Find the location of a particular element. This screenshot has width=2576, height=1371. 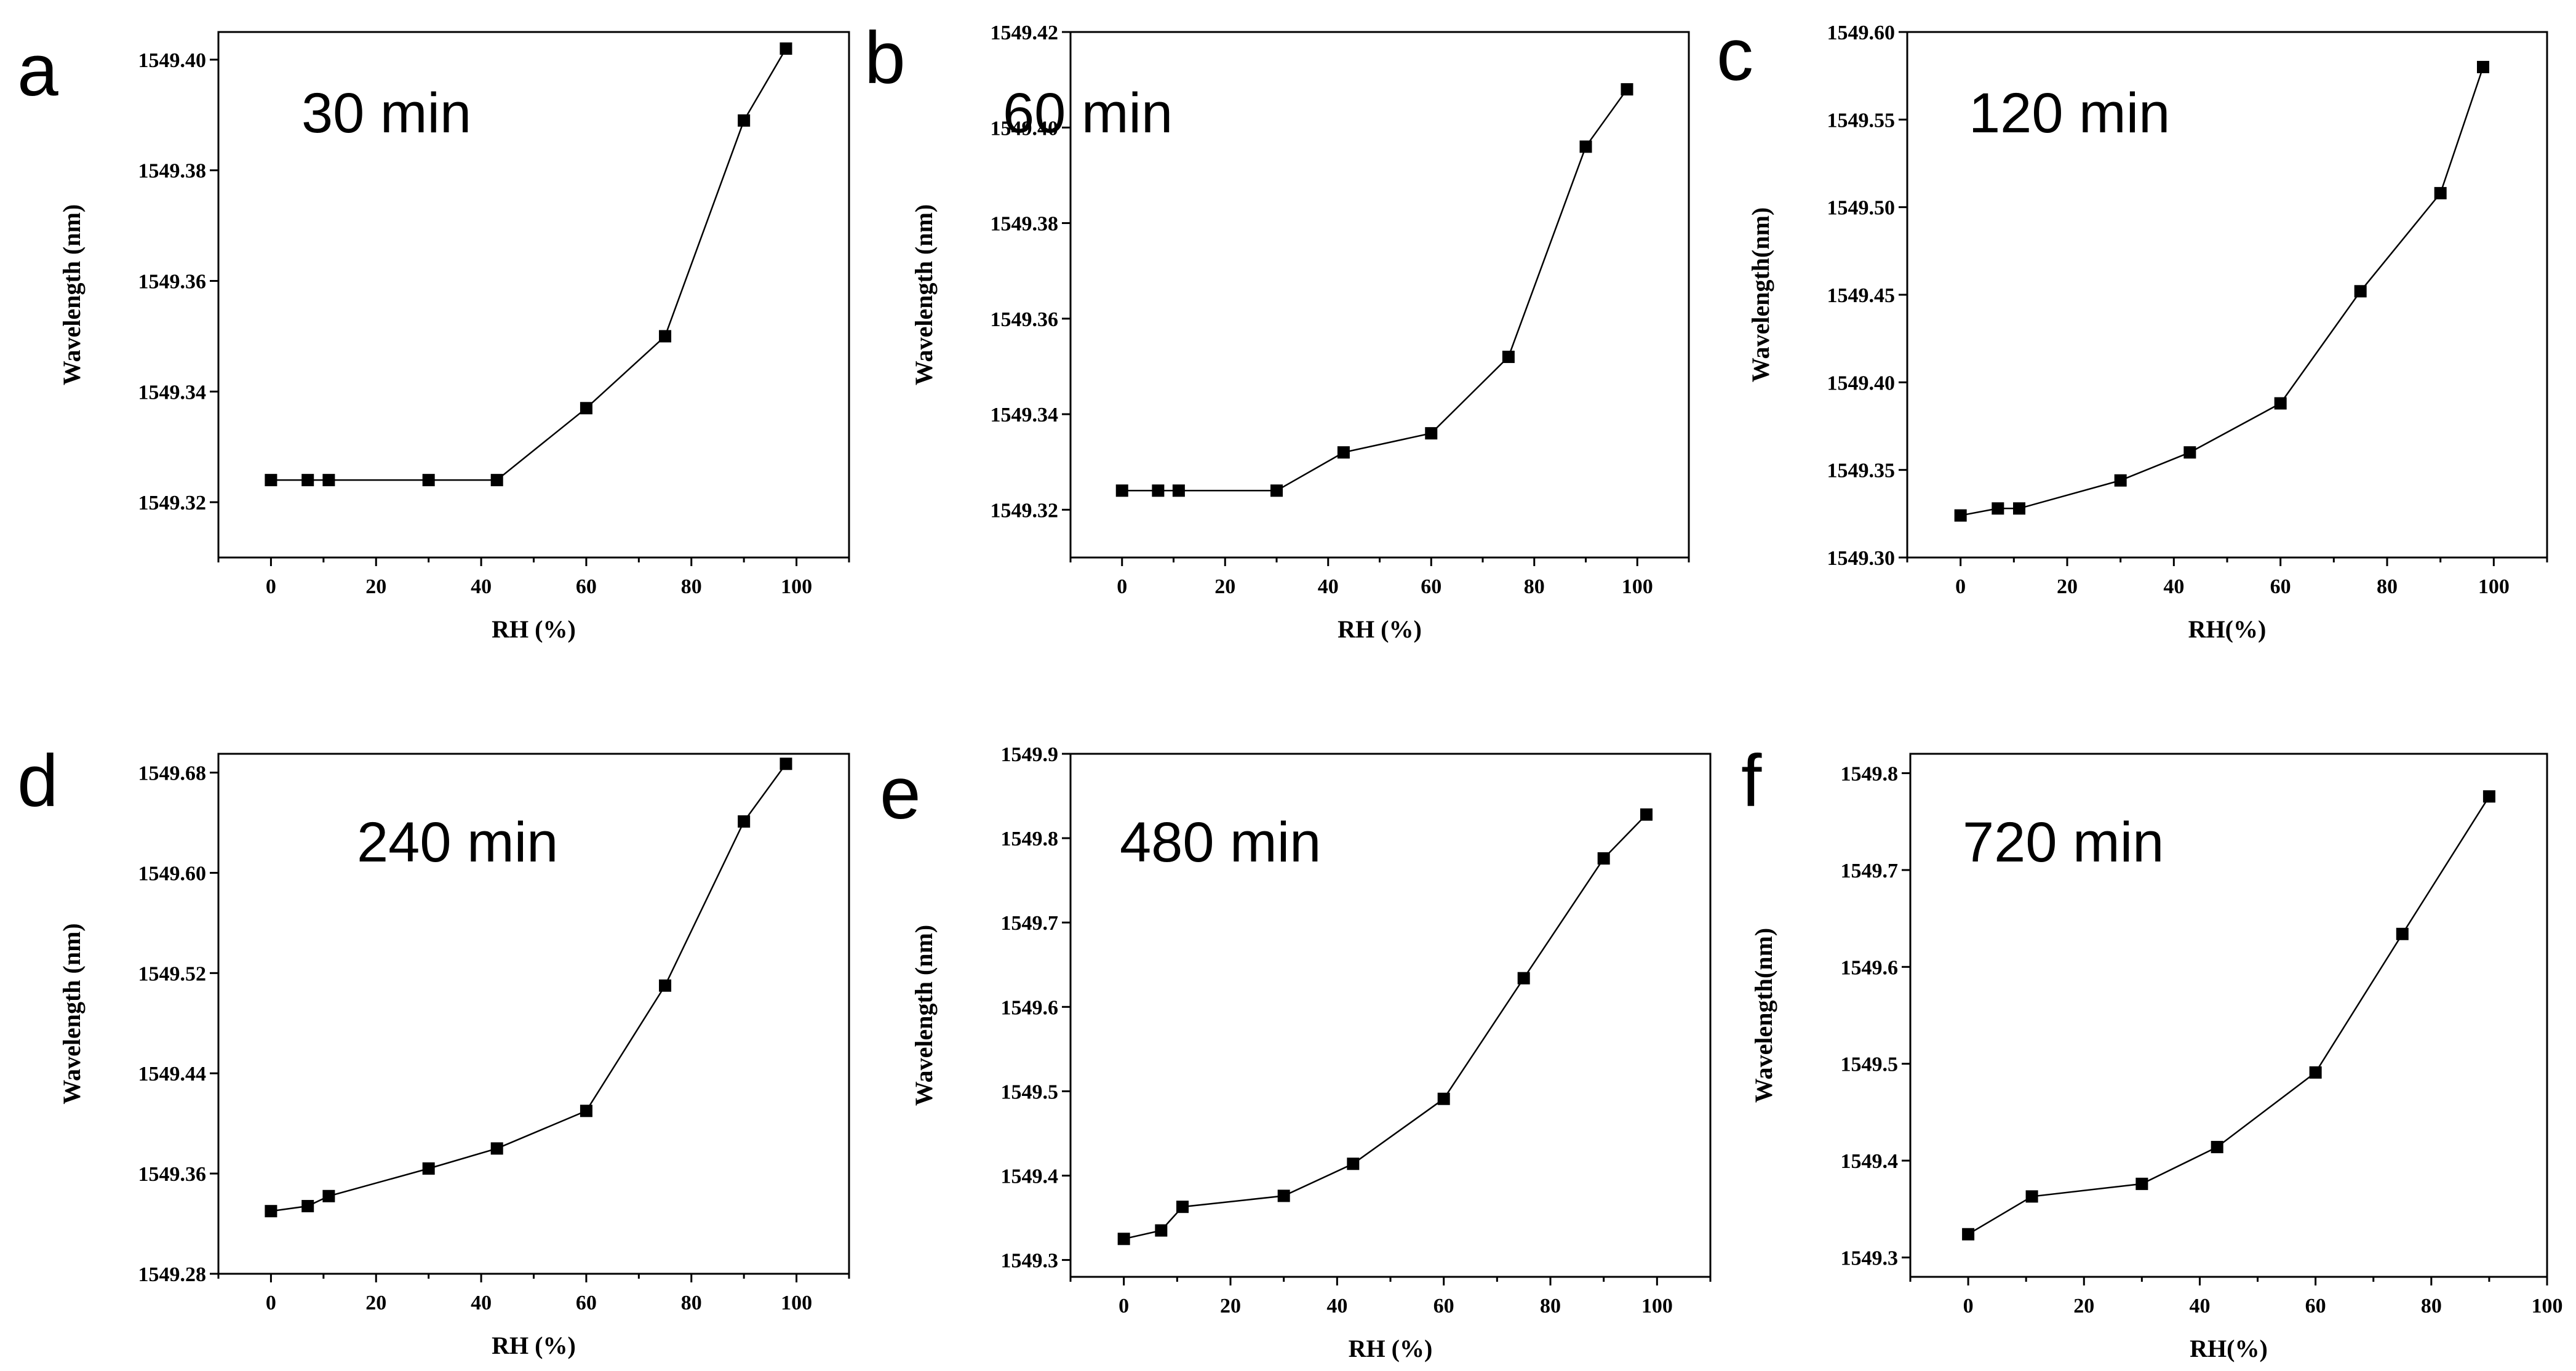

y-tick-label: 1549.38 is located at coordinates (1025, 224).